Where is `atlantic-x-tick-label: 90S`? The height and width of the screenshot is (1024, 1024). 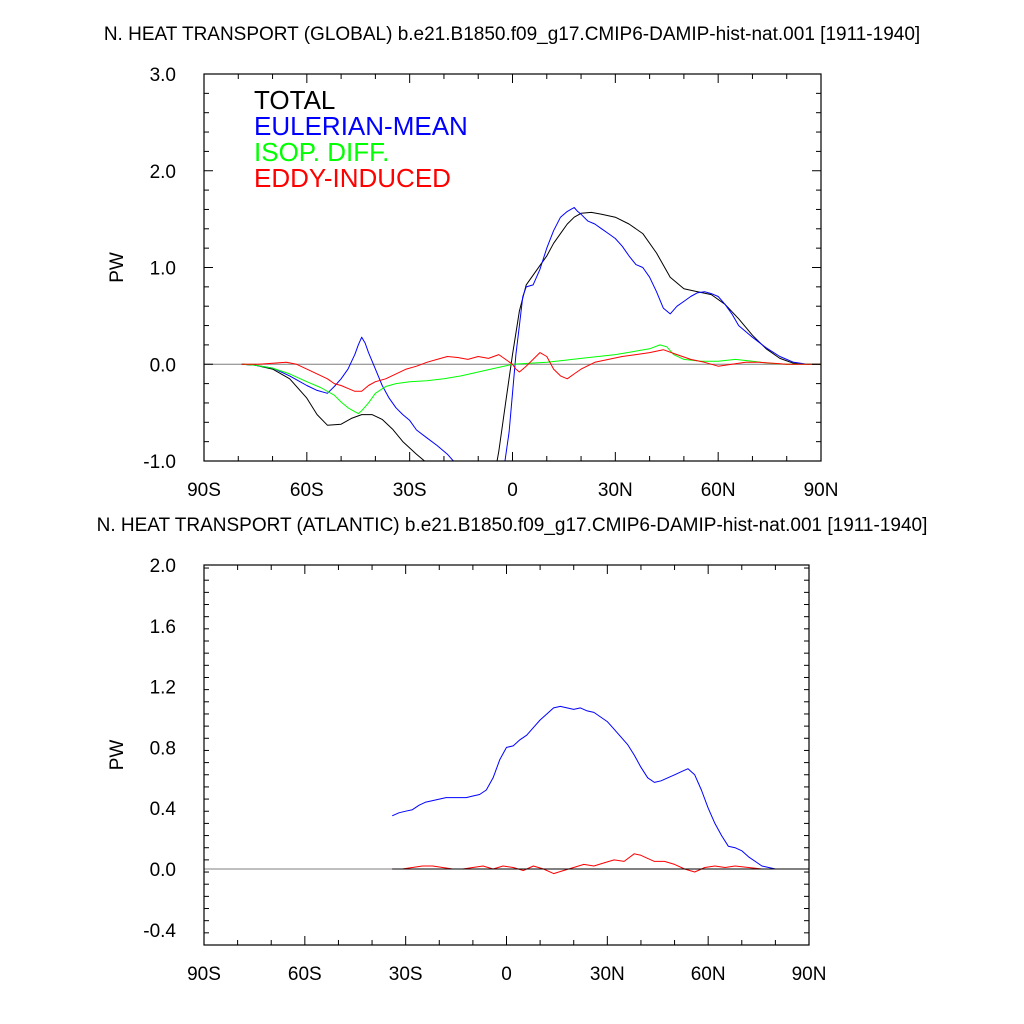 atlantic-x-tick-label: 90S is located at coordinates (204, 974).